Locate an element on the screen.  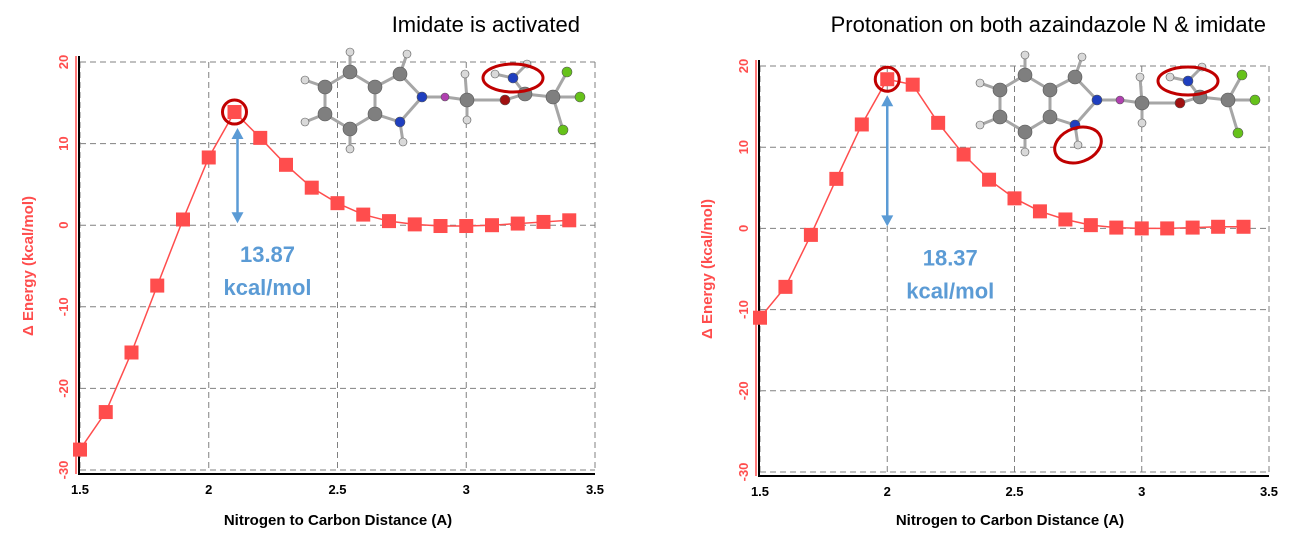
barrier-value-label: 18.37 is located at coordinates (950, 257).